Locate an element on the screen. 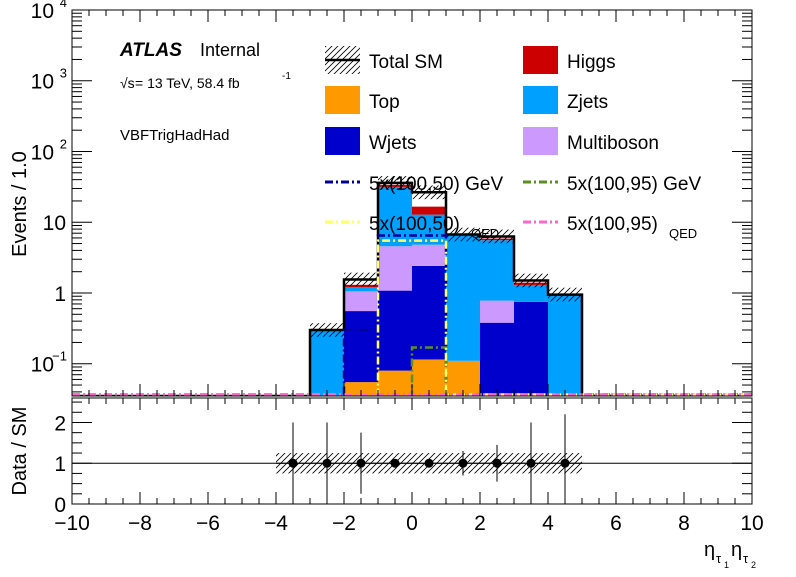 This screenshot has height=577, width=796. region-label: VBFTrigHadHad is located at coordinates (174, 135).